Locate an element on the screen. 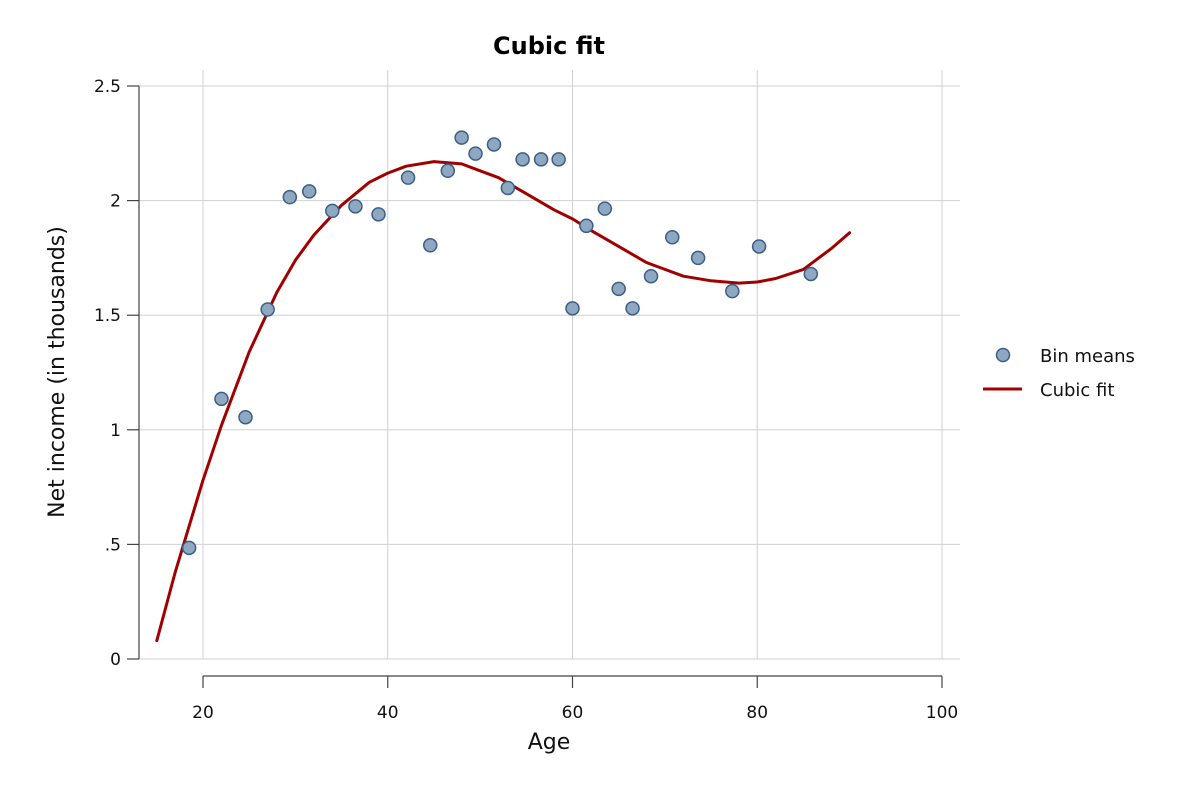 Image resolution: width=1200 pixels, height=800 pixels. y-tick-label: 0 is located at coordinates (115, 660).